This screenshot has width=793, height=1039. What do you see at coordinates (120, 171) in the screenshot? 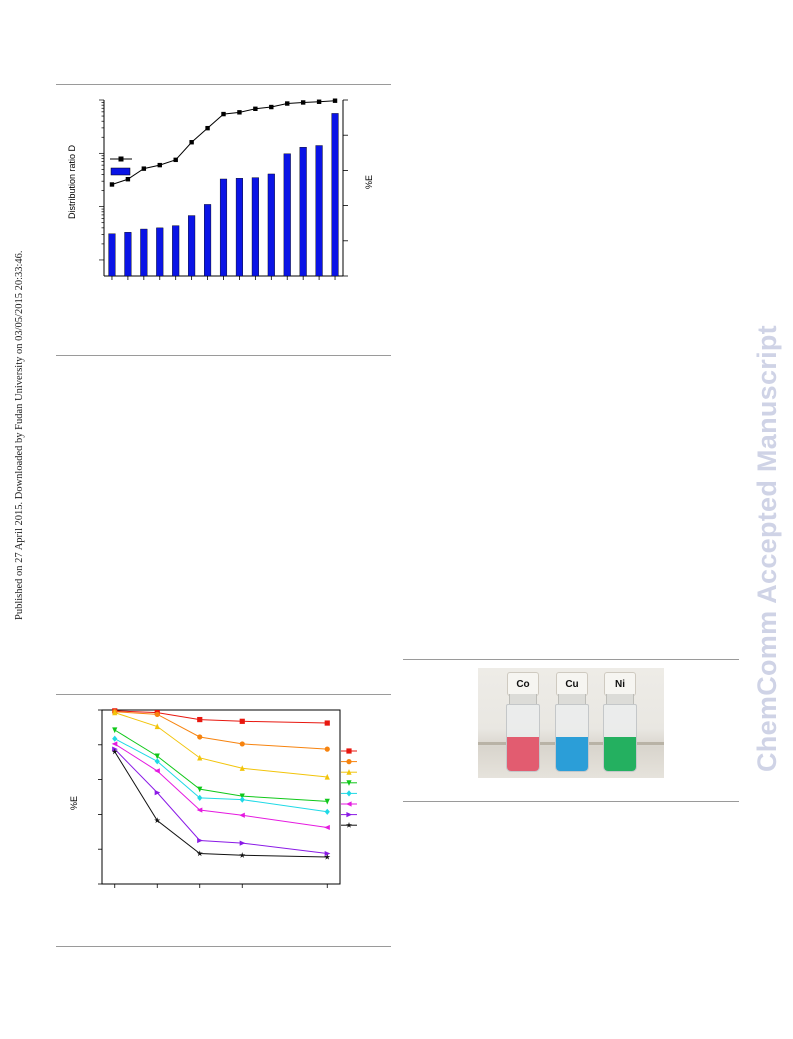
I see `legend-bar-swatch` at bounding box center [120, 171].